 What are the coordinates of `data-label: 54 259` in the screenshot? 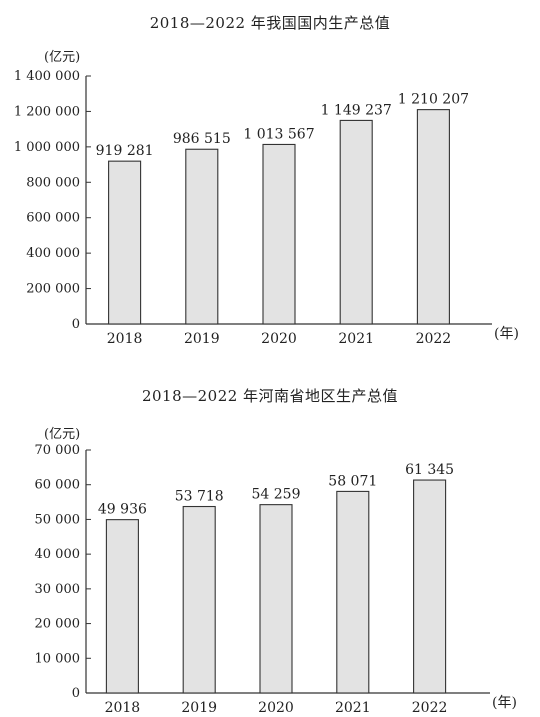 It's located at (276, 495).